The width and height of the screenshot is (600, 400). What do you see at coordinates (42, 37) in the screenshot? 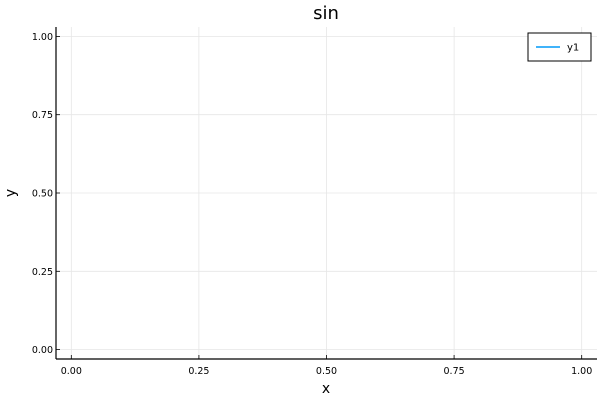
I see `y-tick-label-4: 1.00` at bounding box center [42, 37].